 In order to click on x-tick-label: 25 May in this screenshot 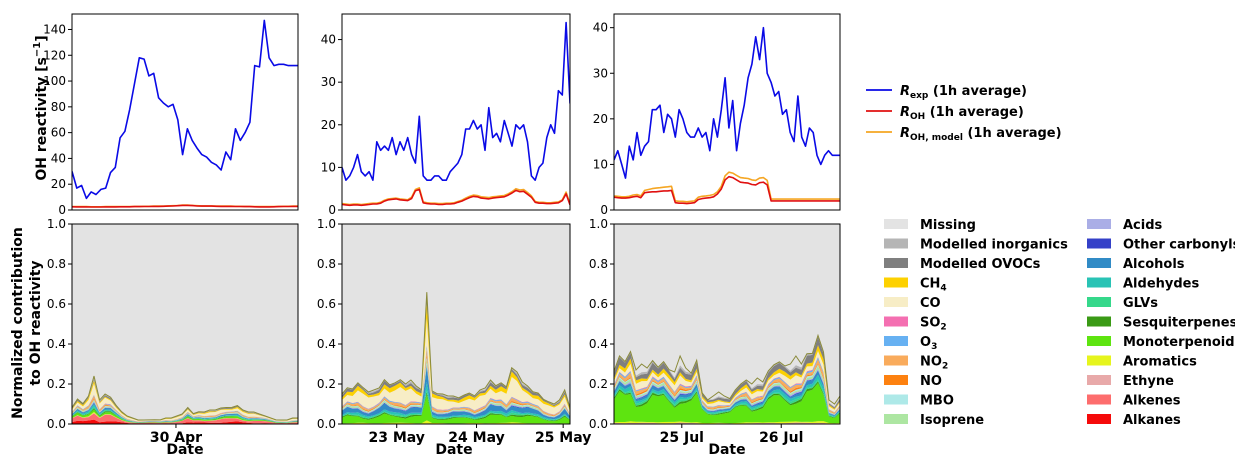, I will do `click(563, 438)`.